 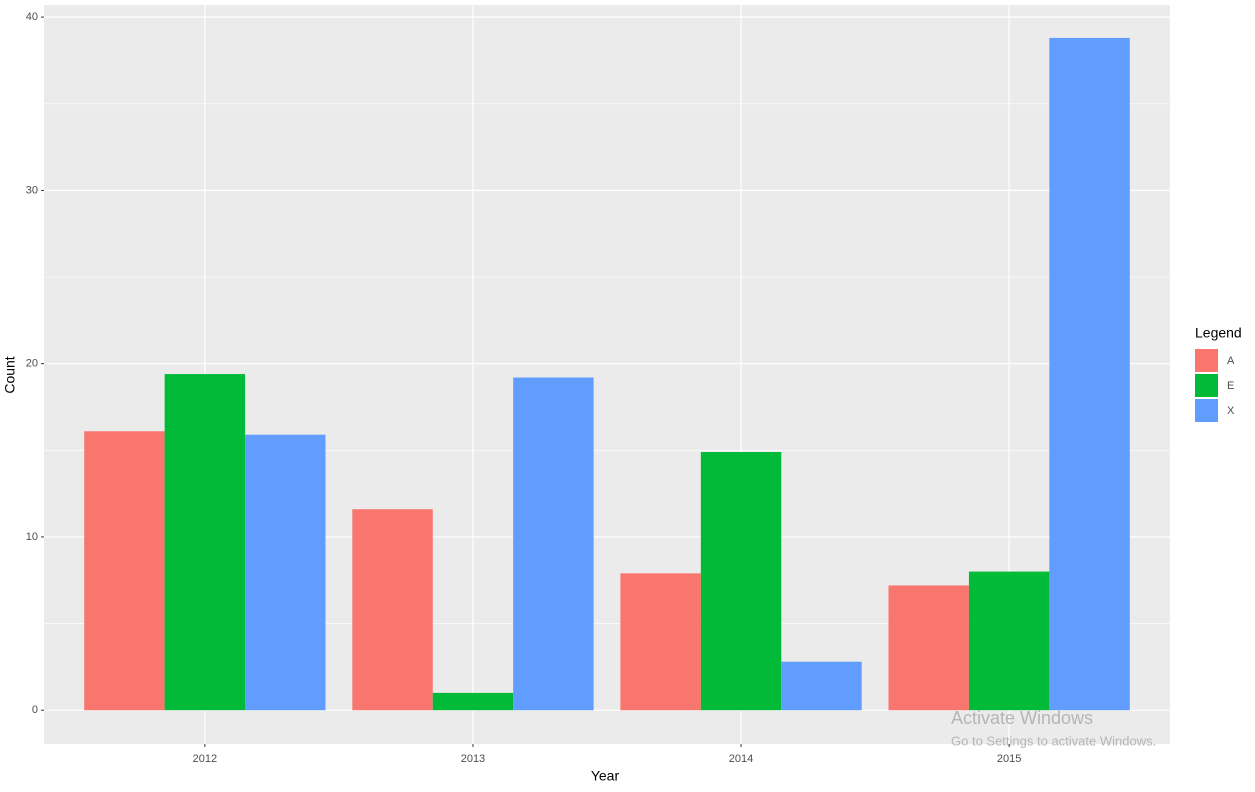 What do you see at coordinates (1231, 411) in the screenshot?
I see `legend-label: X` at bounding box center [1231, 411].